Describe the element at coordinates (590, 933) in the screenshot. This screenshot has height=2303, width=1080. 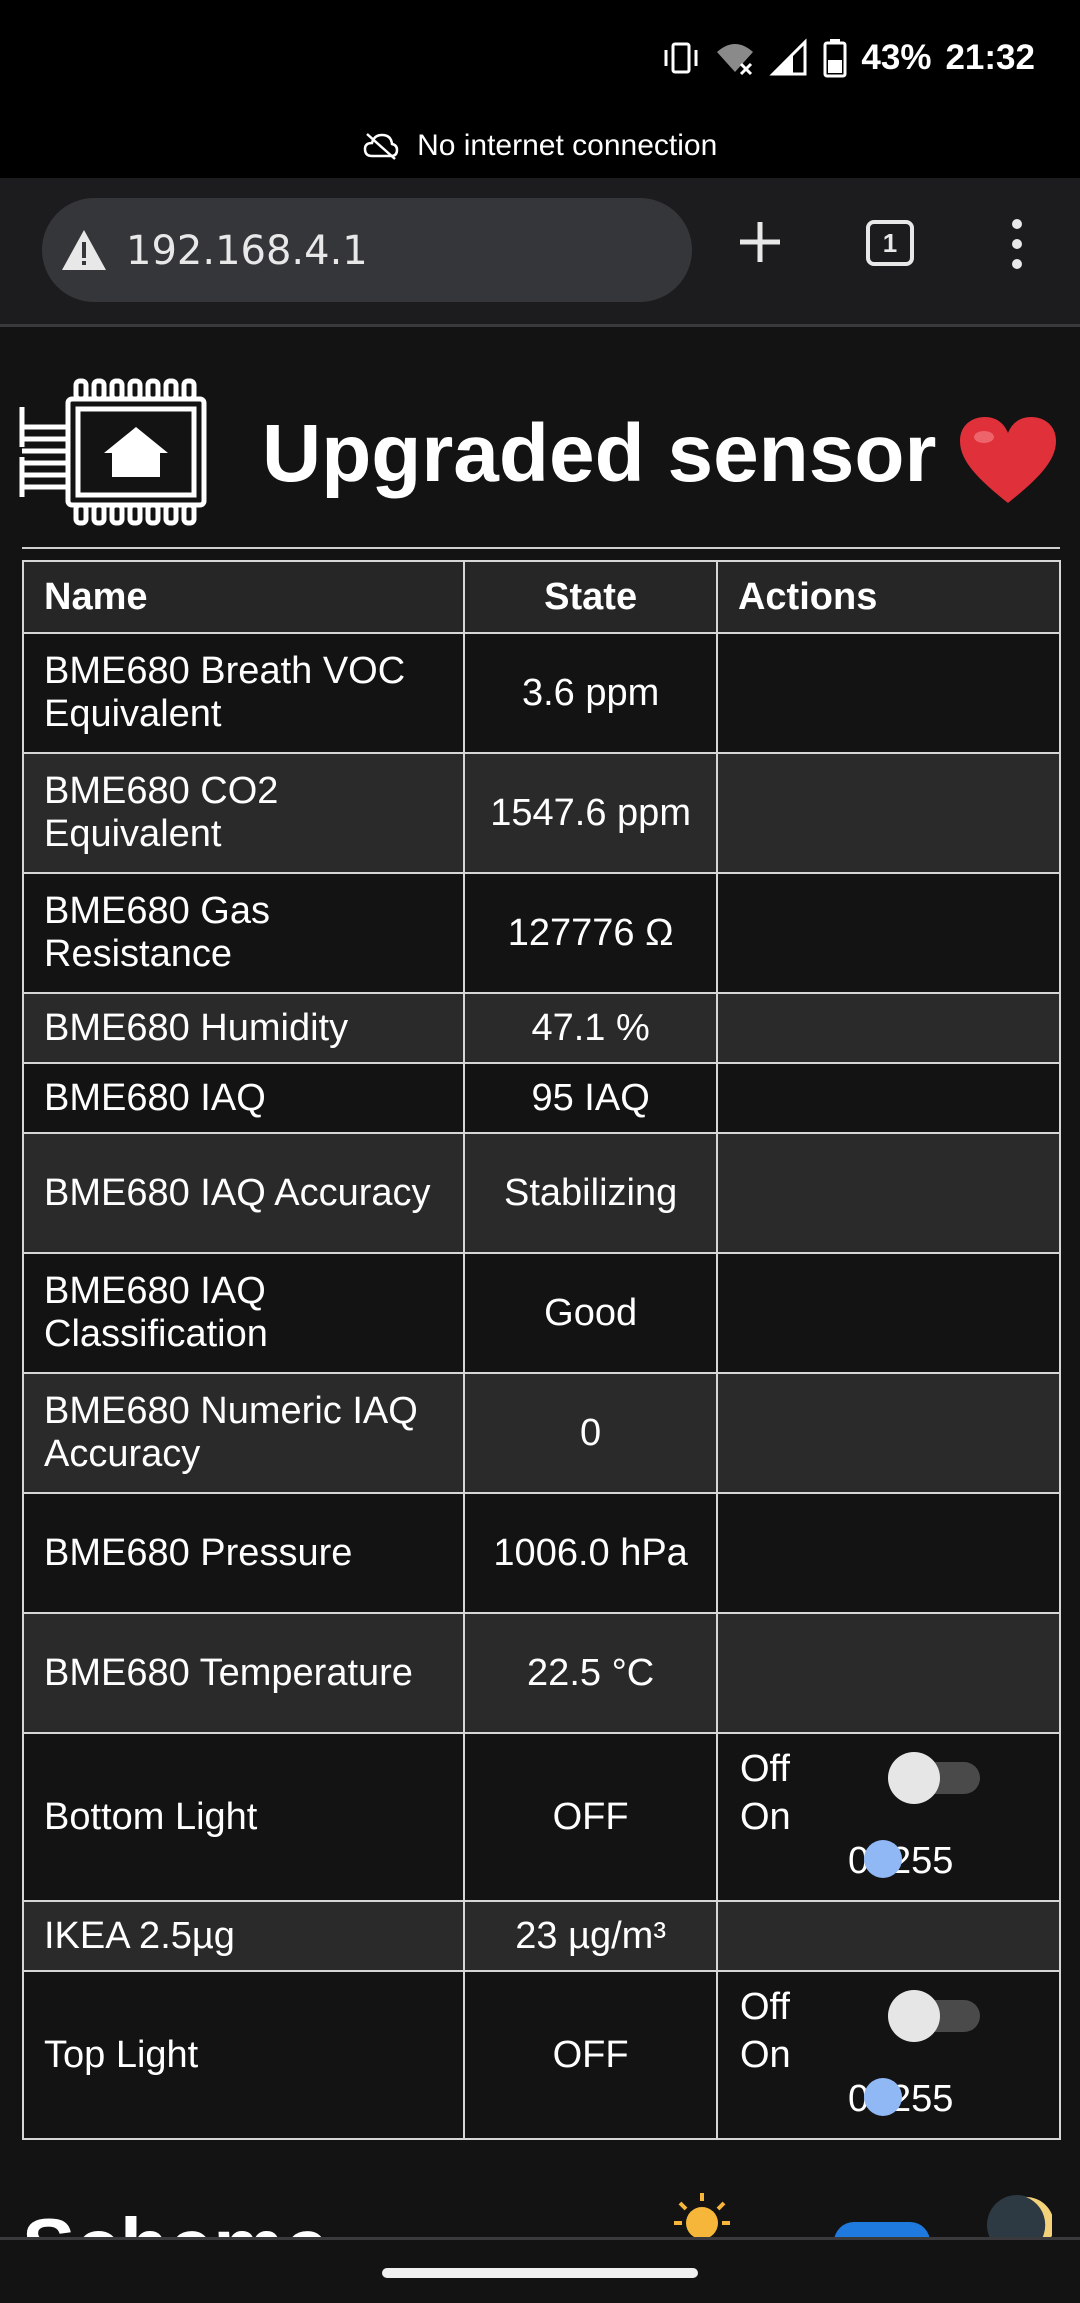
I see `row-state: 127776 Ω` at that location.